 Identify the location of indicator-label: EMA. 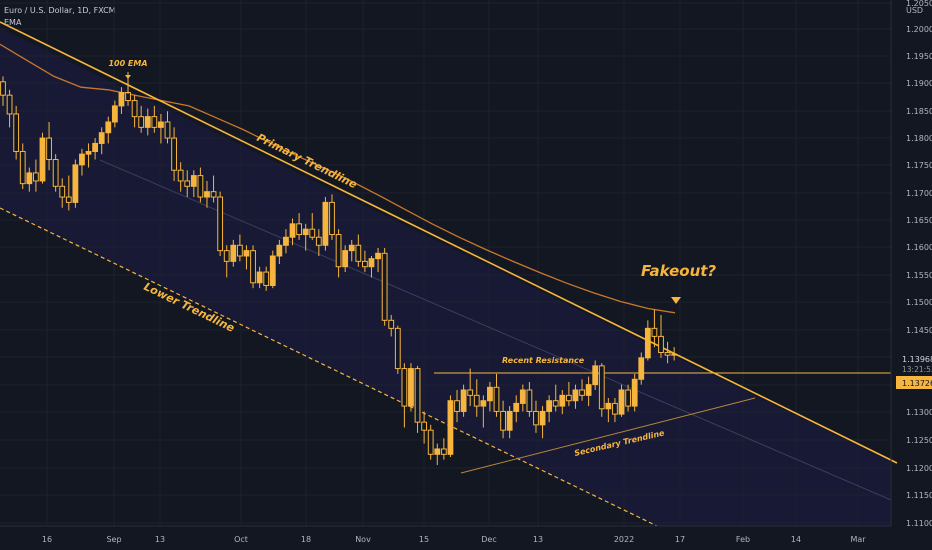
(13, 22).